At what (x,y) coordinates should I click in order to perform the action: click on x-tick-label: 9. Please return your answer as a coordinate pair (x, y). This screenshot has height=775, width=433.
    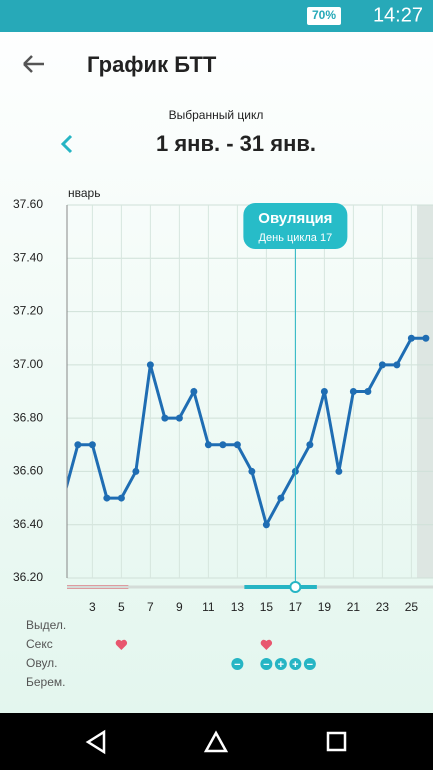
    Looking at the image, I should click on (179, 607).